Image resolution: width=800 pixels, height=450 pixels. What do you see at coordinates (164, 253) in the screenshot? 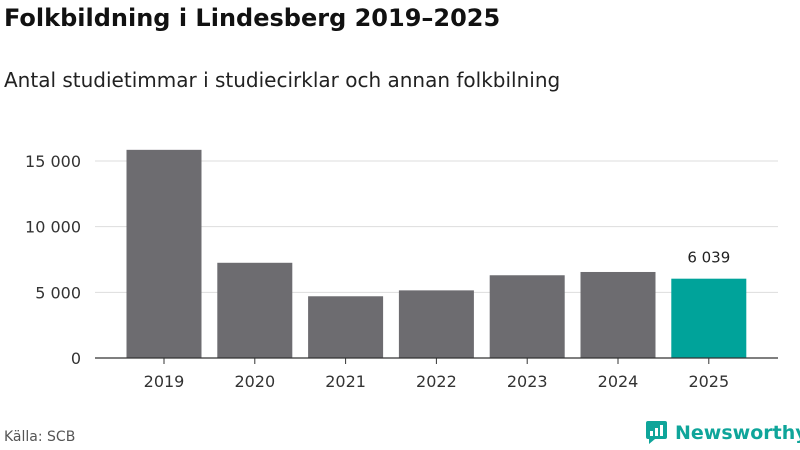
I see `bar-2019` at bounding box center [164, 253].